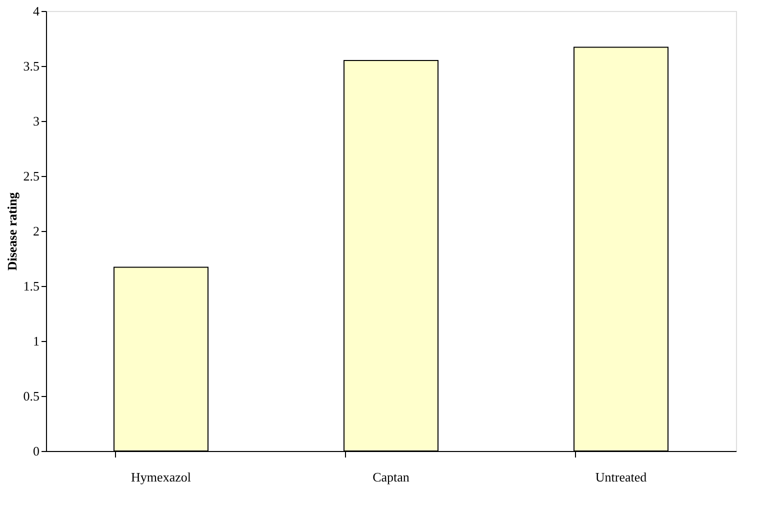  Describe the element at coordinates (36, 121) in the screenshot. I see `y-tick-label: 3` at that location.